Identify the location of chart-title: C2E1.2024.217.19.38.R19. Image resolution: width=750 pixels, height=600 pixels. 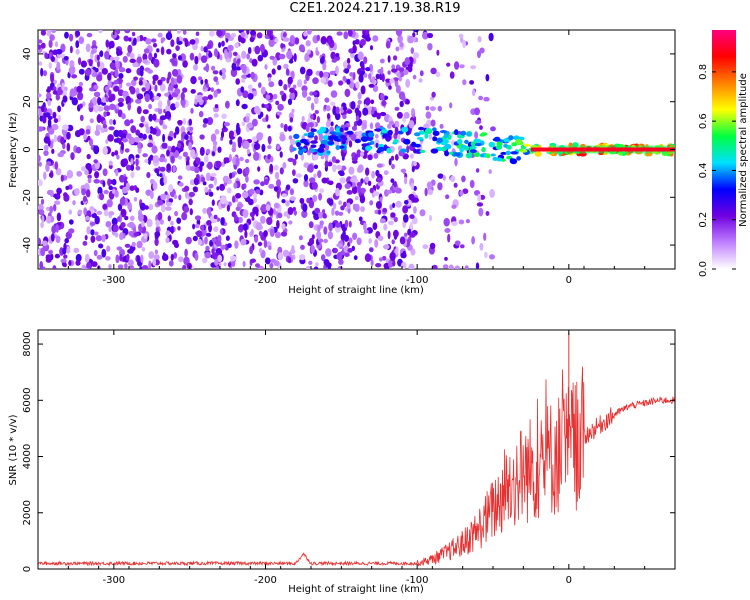
(375, 8).